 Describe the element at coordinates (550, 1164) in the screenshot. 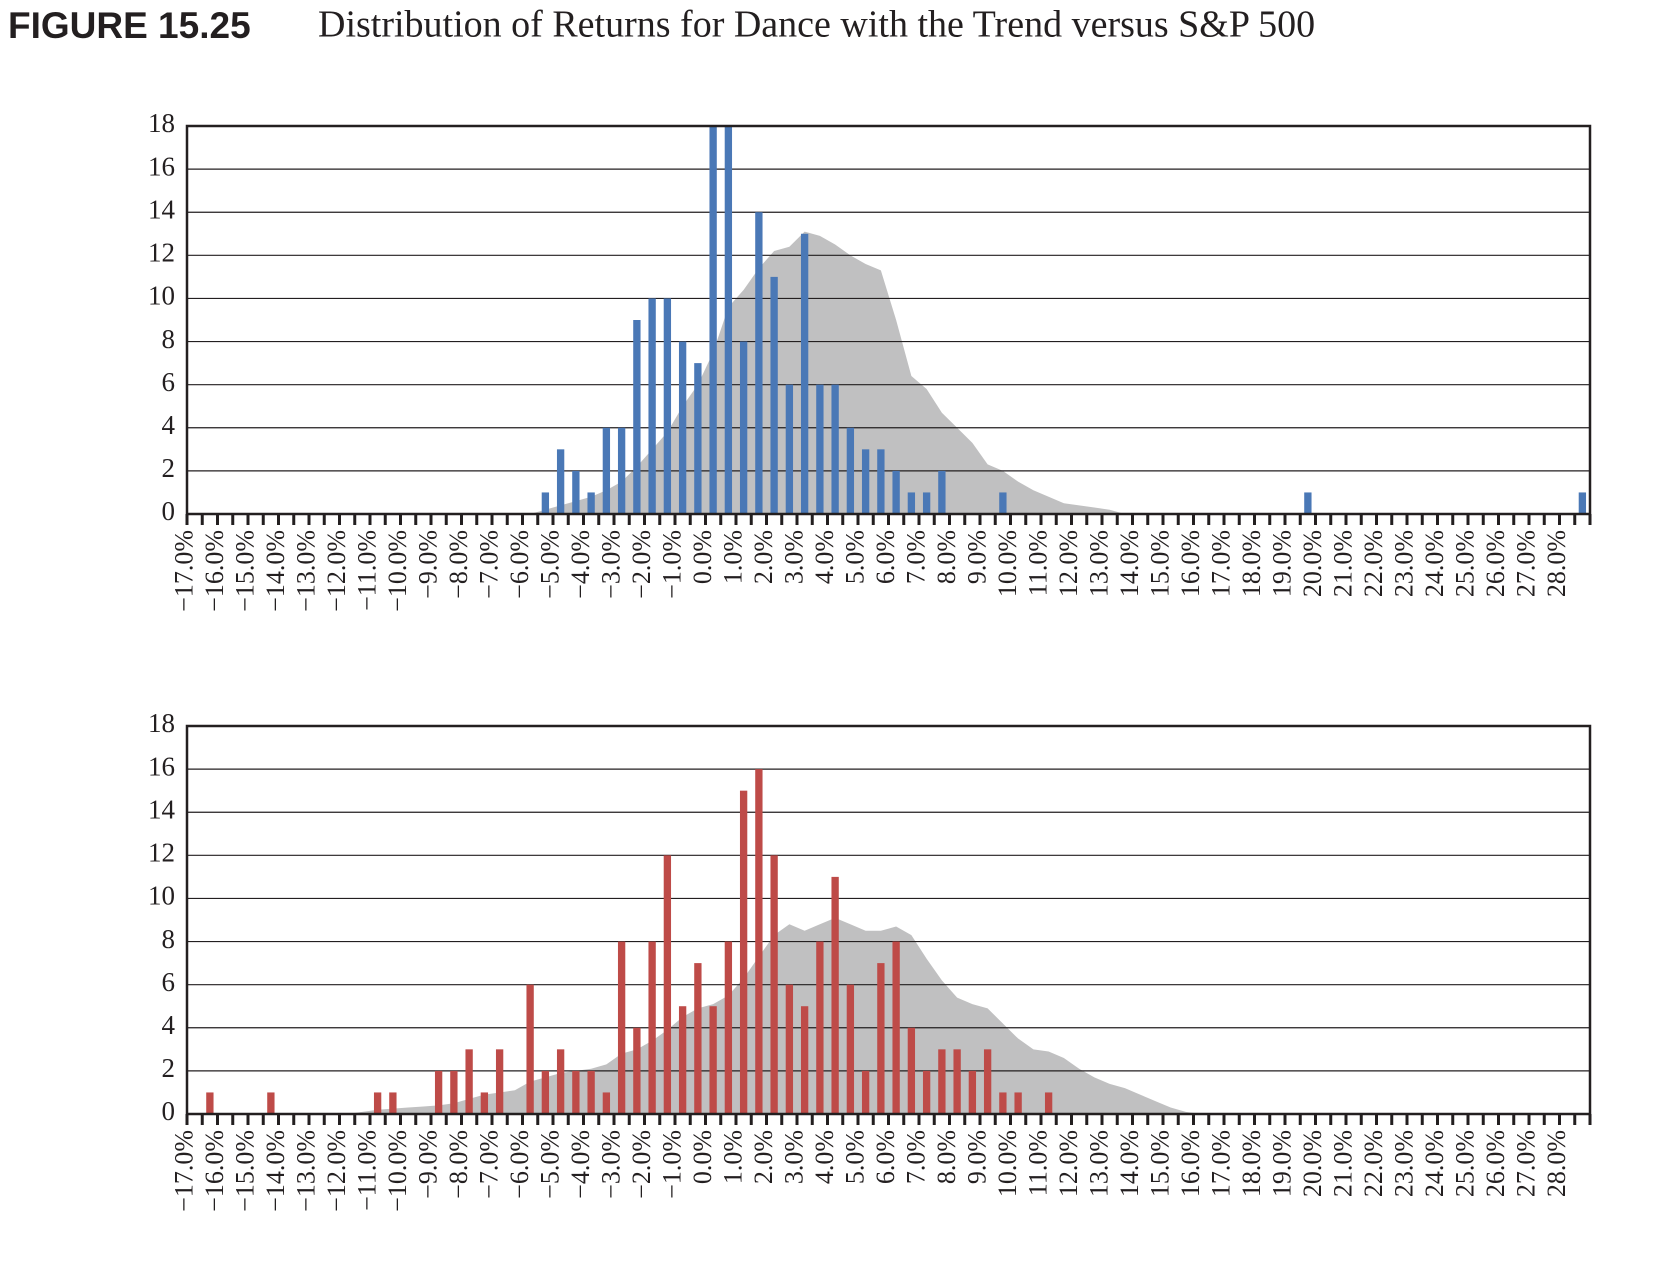

I see `x-tick-label: −5.0%` at that location.